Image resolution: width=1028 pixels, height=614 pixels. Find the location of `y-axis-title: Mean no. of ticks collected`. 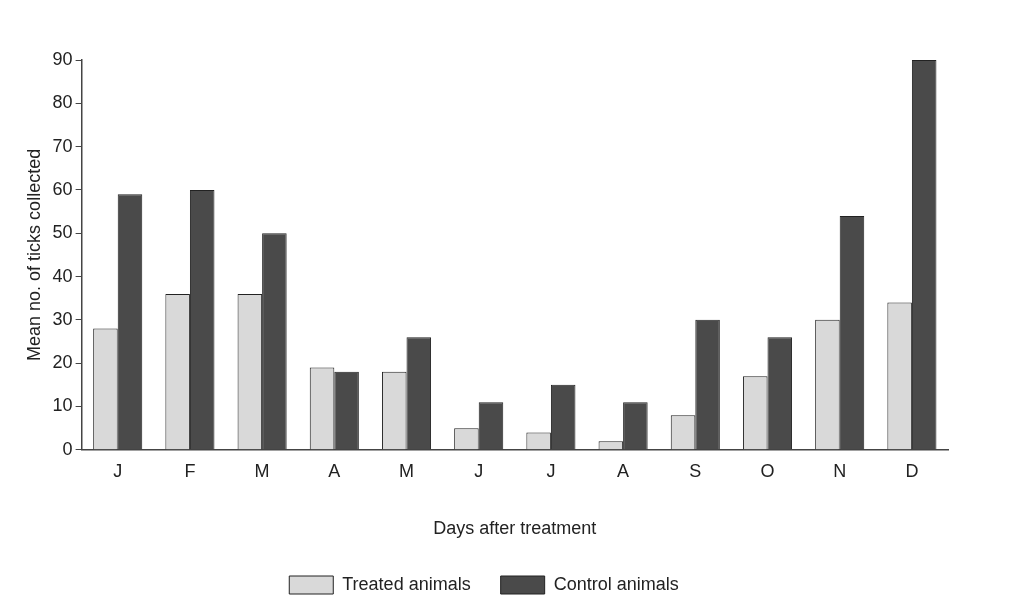

y-axis-title: Mean no. of ticks collected is located at coordinates (33, 254).